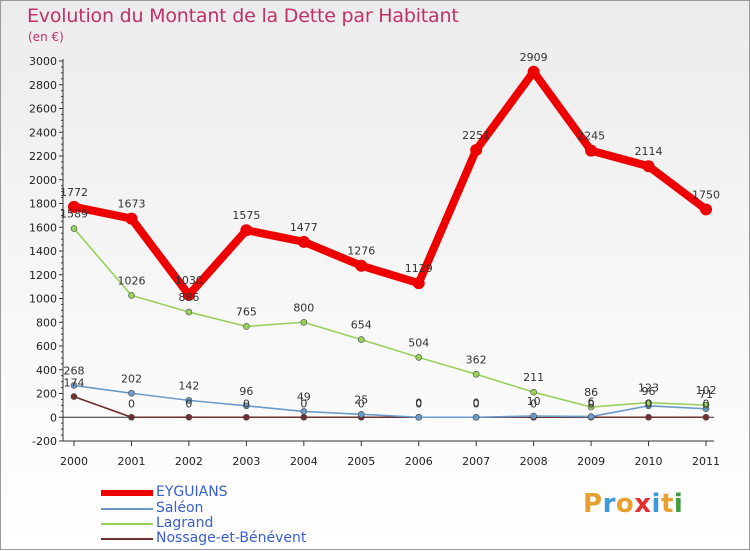 The width and height of the screenshot is (750, 551). What do you see at coordinates (43, 227) in the screenshot?
I see `y-tick-label: 1600` at bounding box center [43, 227].